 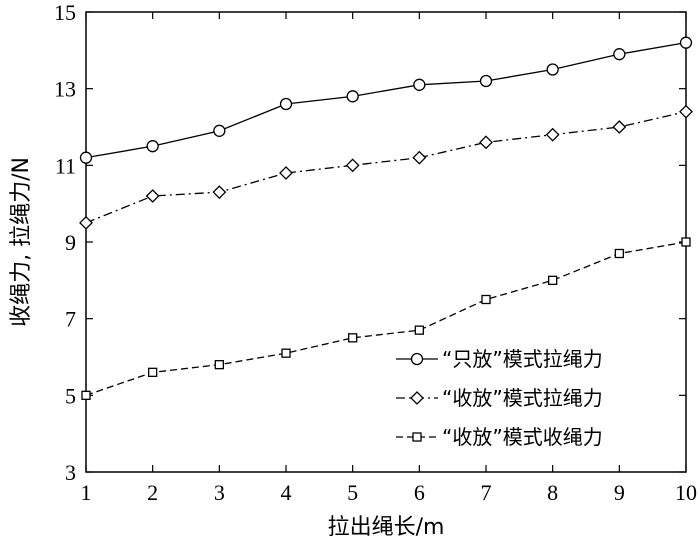 I want to click on x-tick-label: 9, so click(x=619, y=492).